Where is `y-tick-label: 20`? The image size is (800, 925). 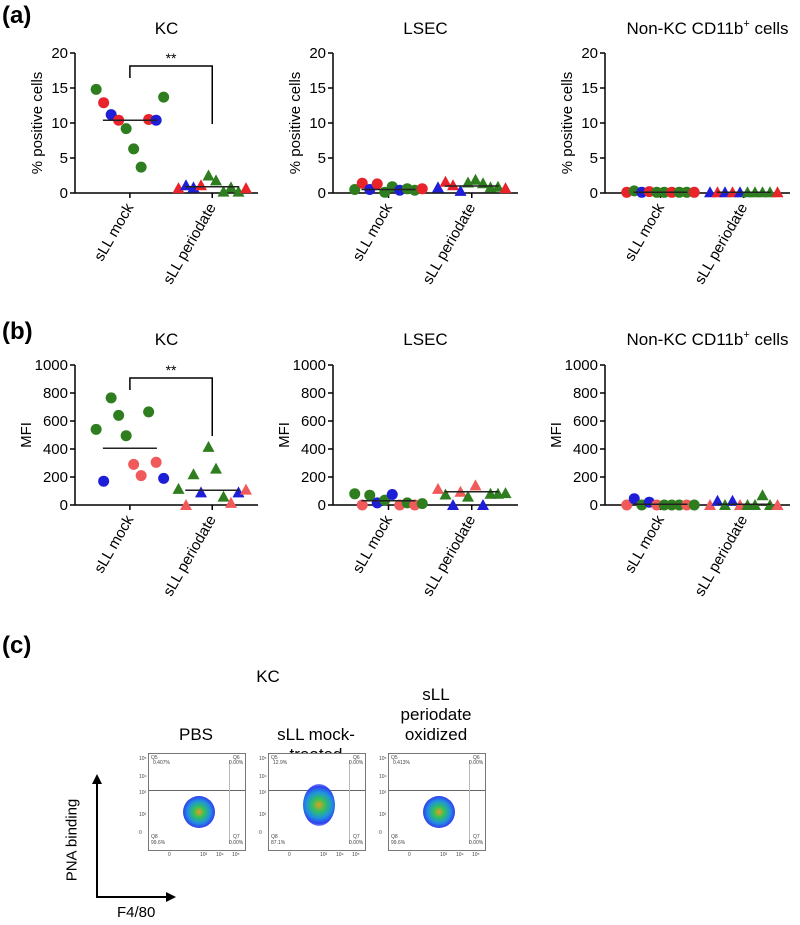 y-tick-label: 20 is located at coordinates (589, 53).